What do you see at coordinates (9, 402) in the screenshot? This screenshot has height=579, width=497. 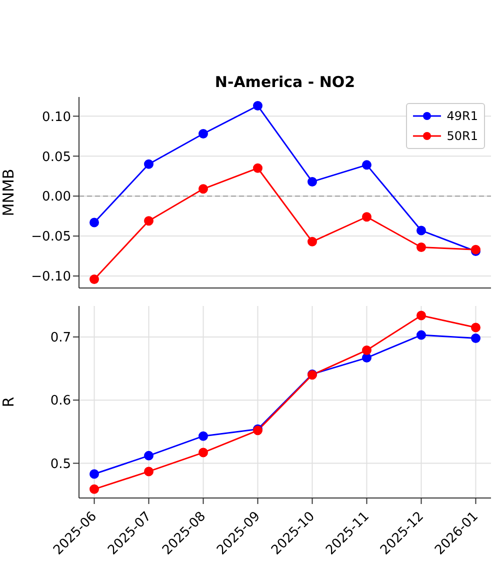 I see `y-axis-title: R` at bounding box center [9, 402].